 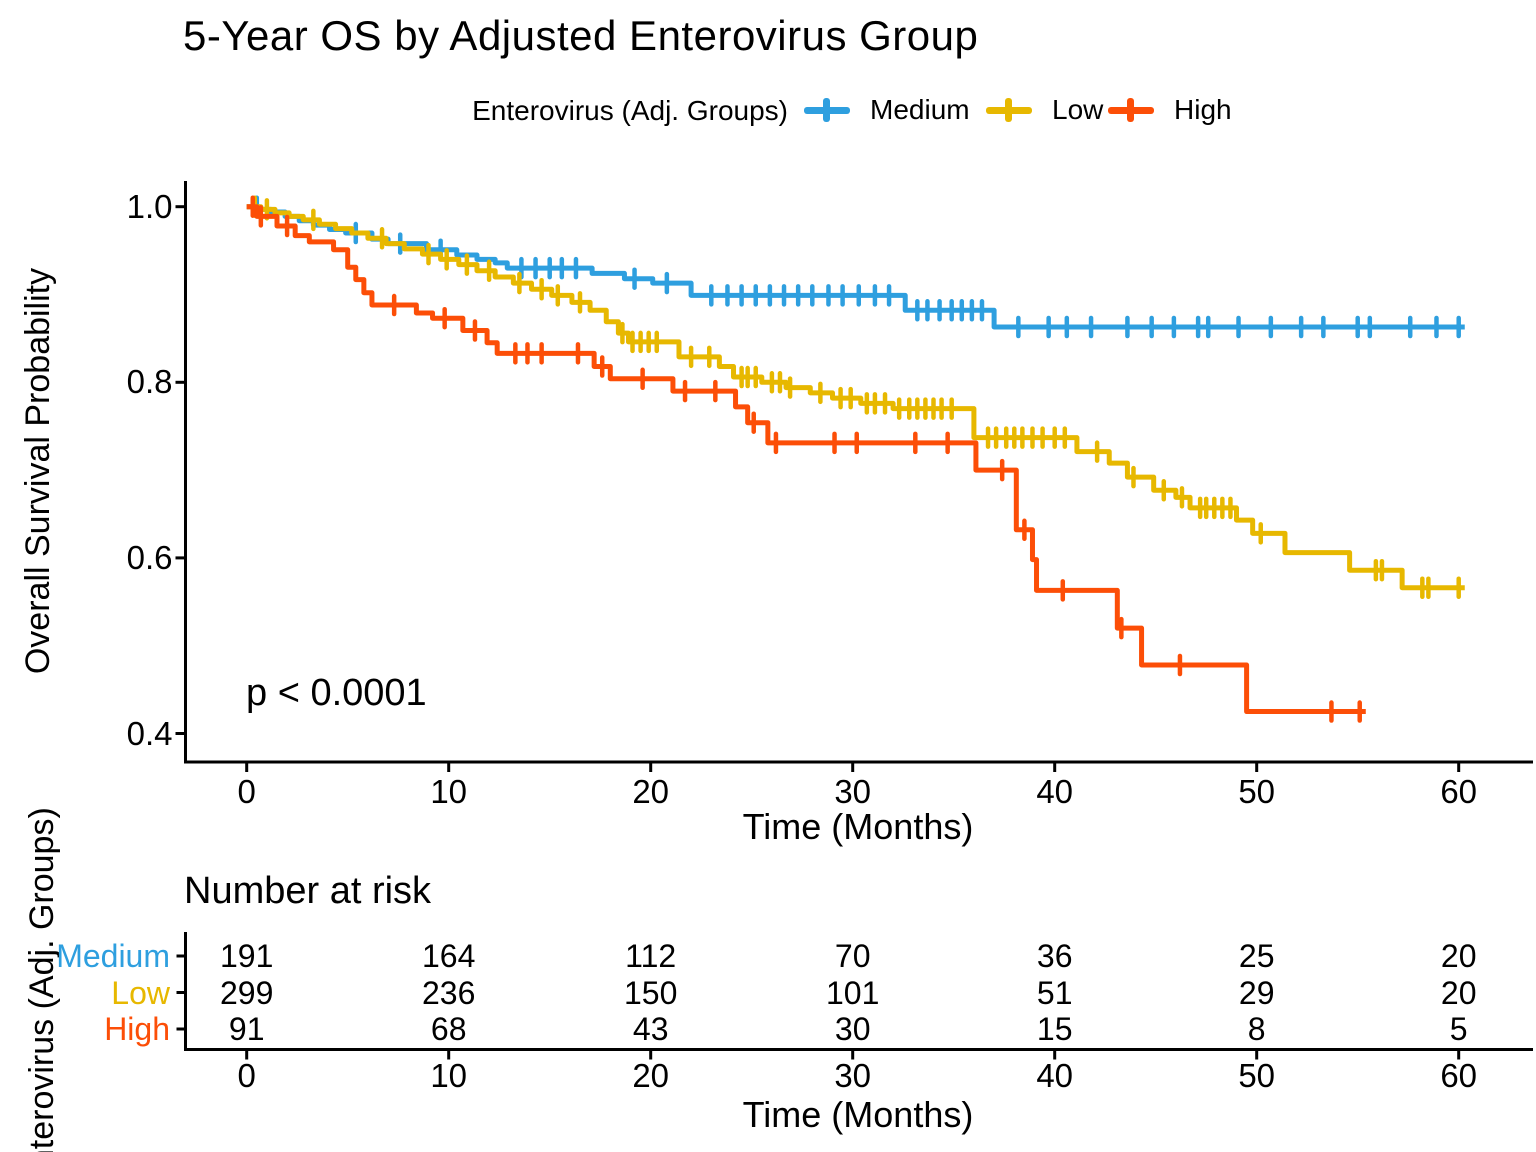 What do you see at coordinates (852, 1029) in the screenshot?
I see `risk-count: 30` at bounding box center [852, 1029].